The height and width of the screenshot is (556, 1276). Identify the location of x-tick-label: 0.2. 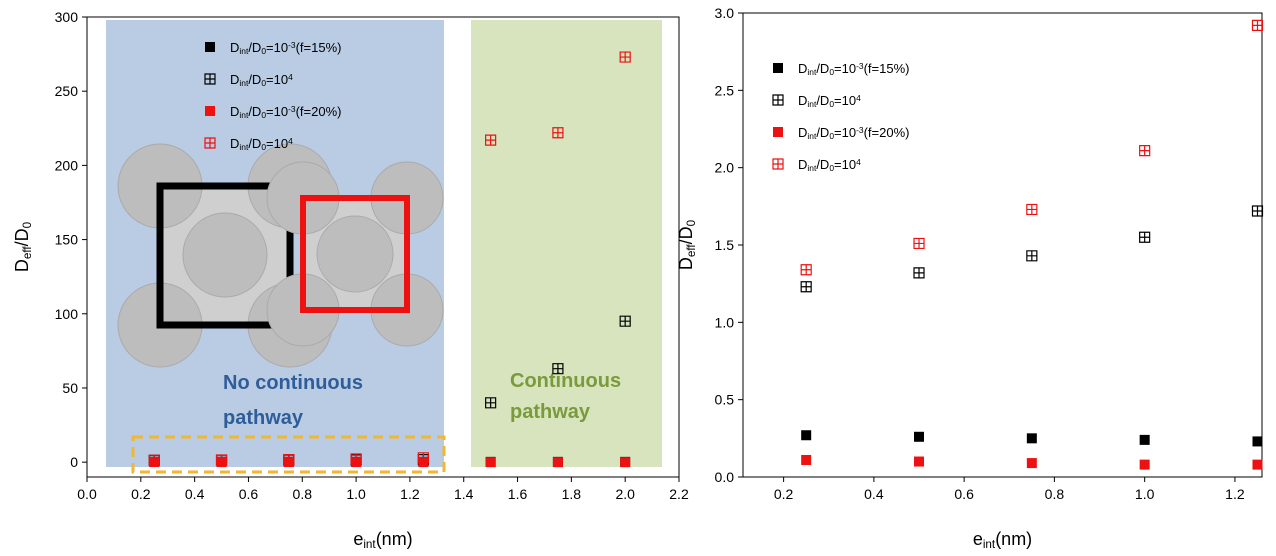
(784, 494).